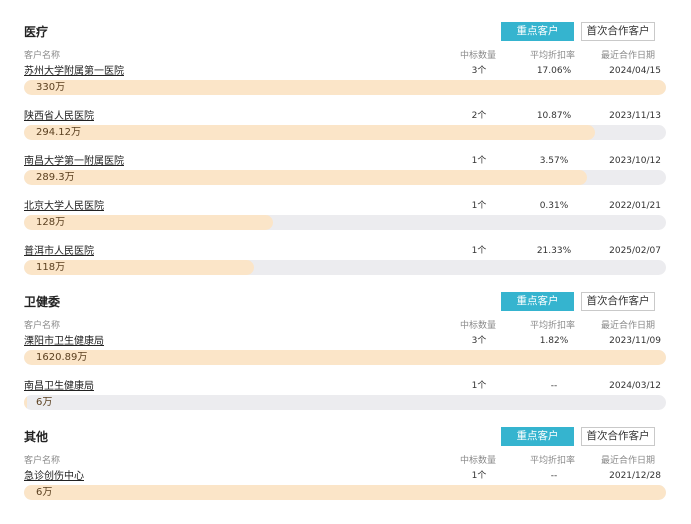 Image resolution: width=691 pixels, height=524 pixels. I want to click on customer-row: 南昌大学第一附属医院 1个 3.57% 2023/10/12 289.3万, so click(345, 175).